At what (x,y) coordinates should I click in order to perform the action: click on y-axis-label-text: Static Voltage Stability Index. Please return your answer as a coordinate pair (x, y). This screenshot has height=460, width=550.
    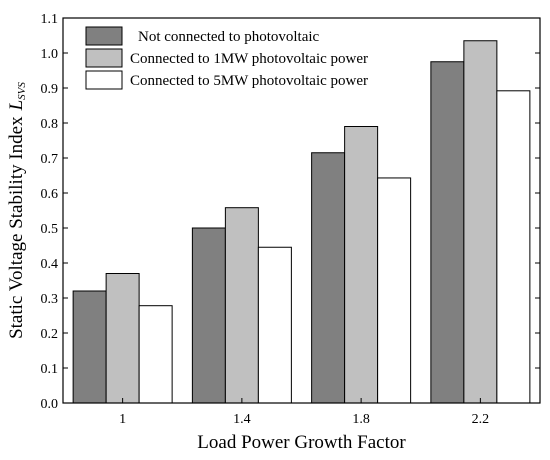
    Looking at the image, I should click on (16, 227).